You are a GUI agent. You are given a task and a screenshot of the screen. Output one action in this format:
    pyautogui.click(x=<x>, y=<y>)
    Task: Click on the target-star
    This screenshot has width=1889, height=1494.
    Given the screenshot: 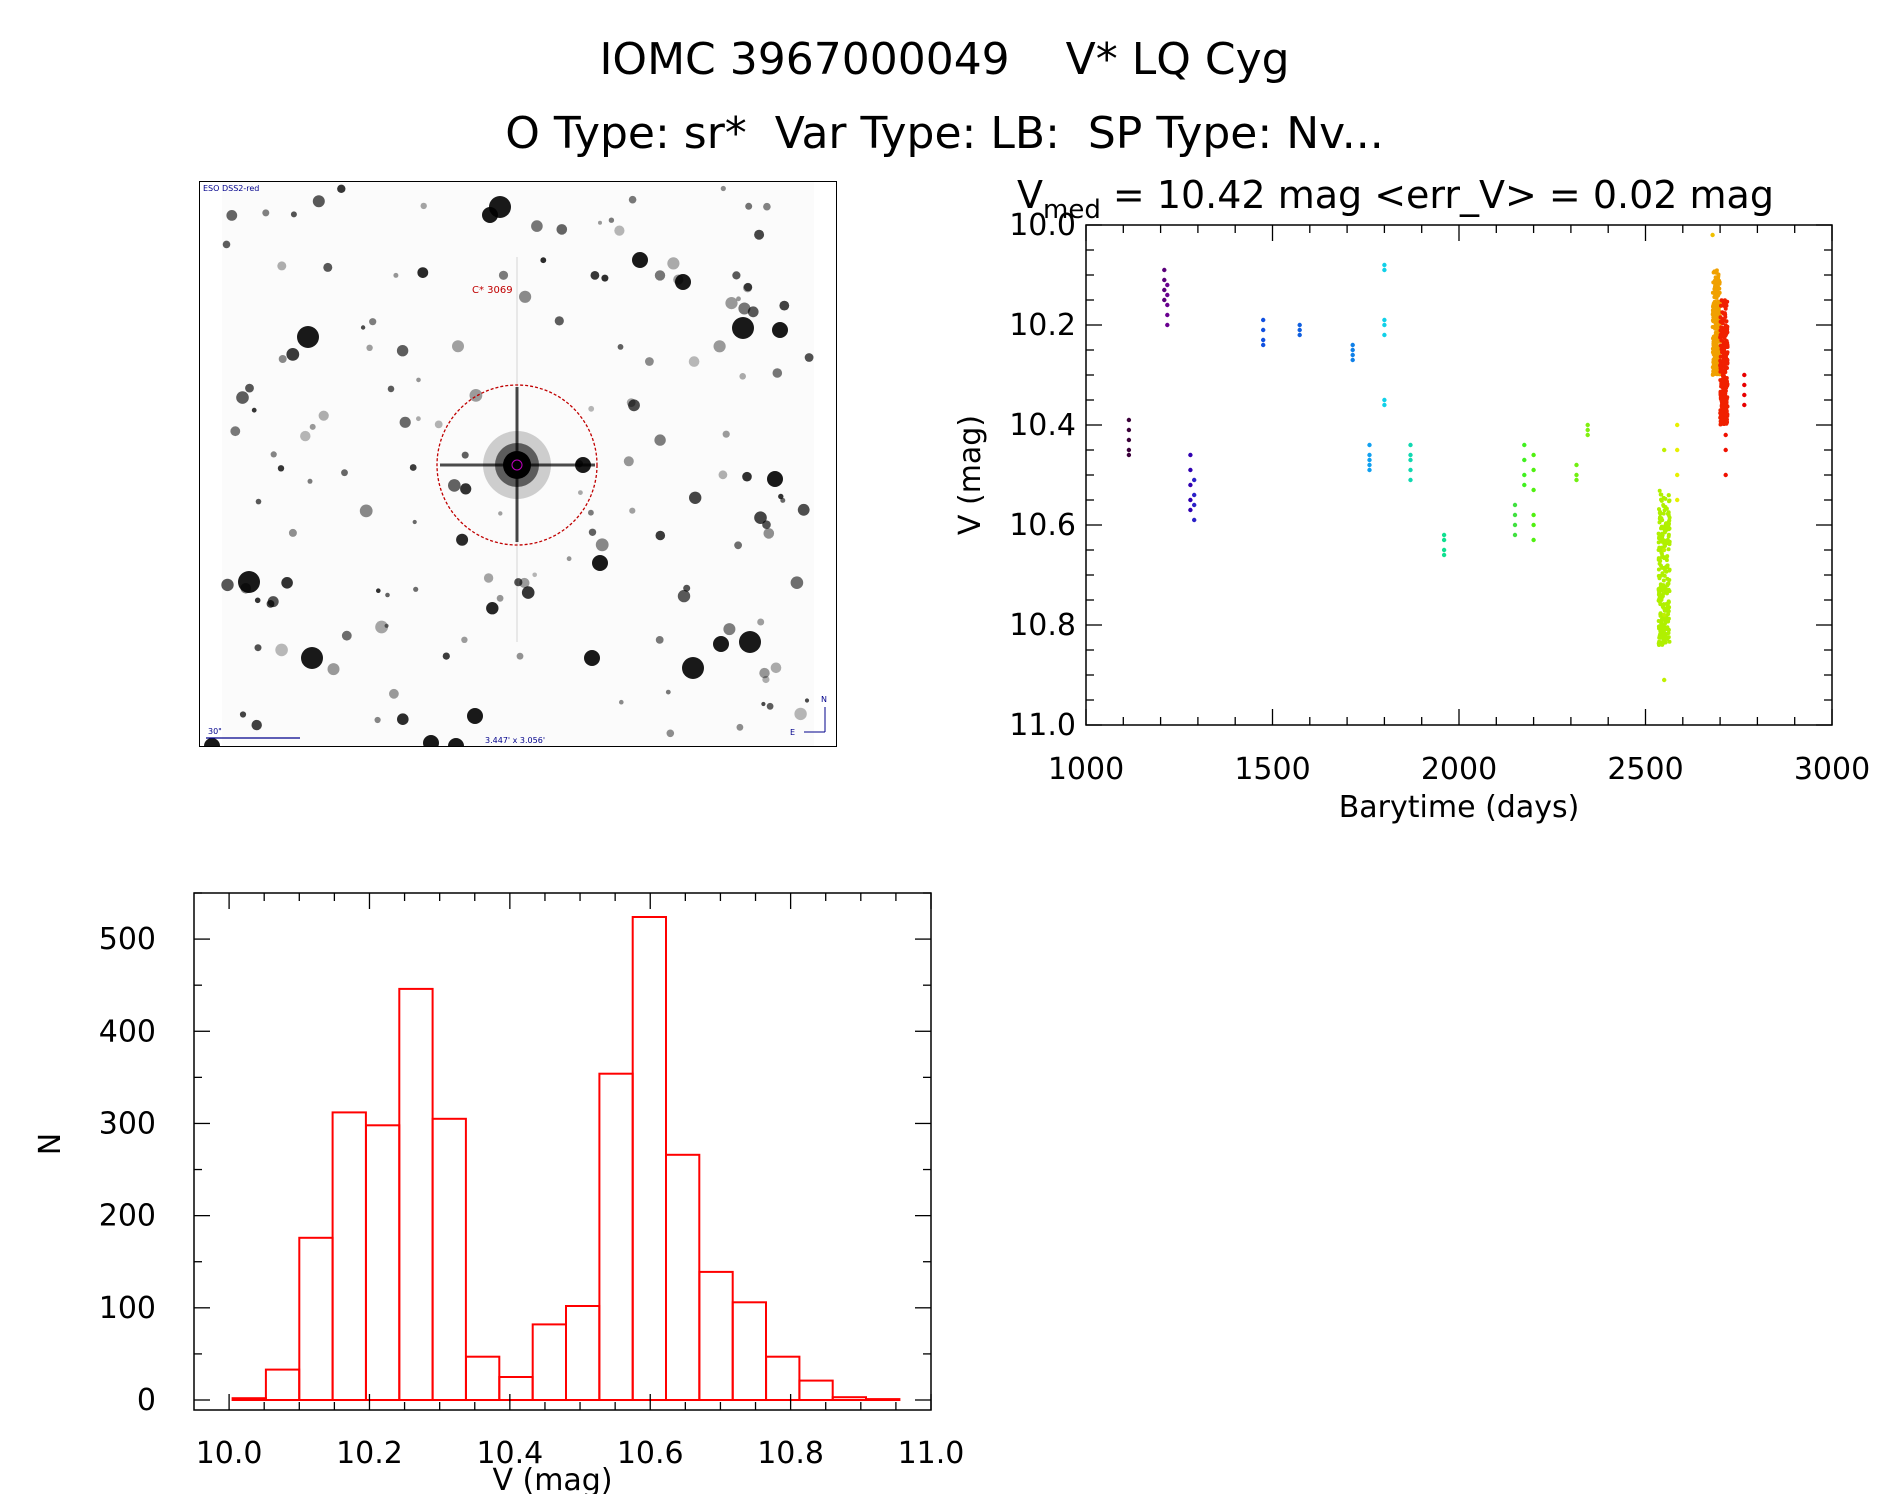 What is the action you would take?
    pyautogui.click(x=517, y=449)
    